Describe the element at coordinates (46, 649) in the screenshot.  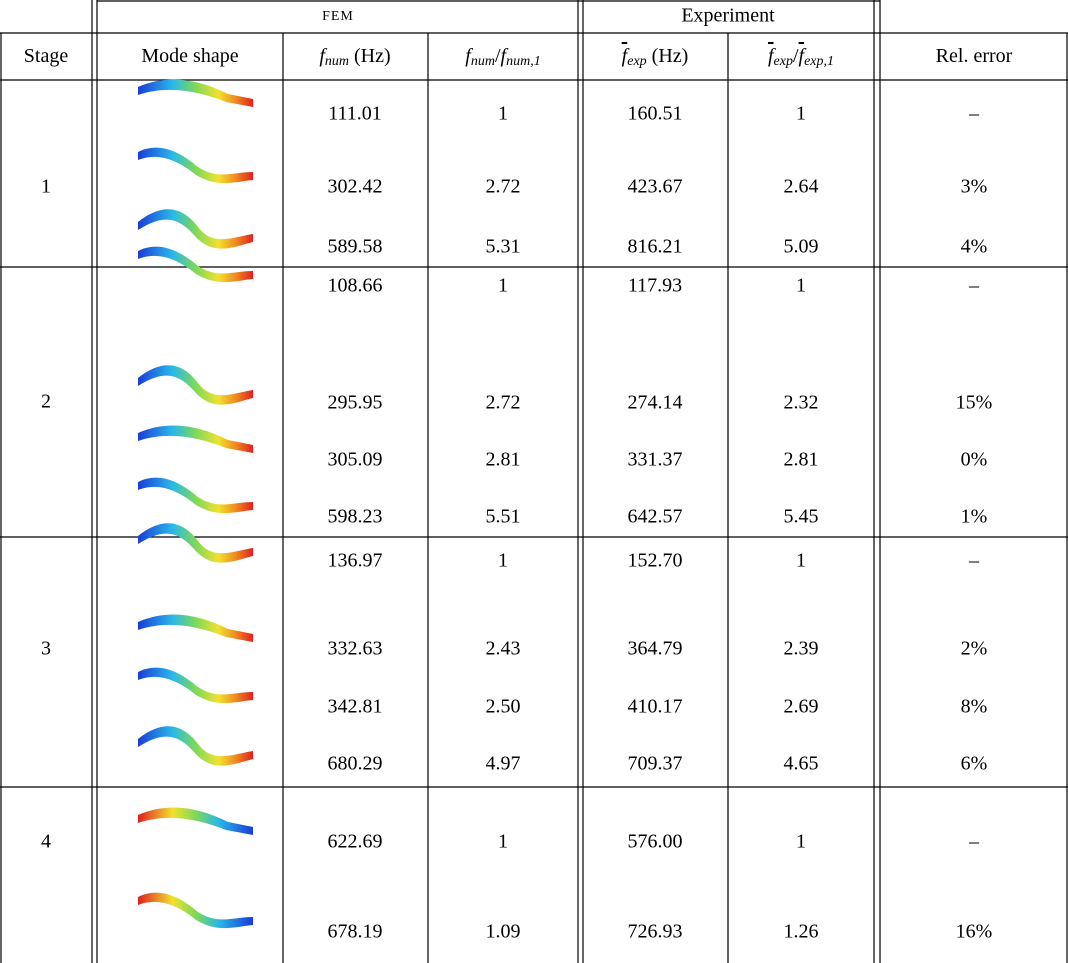
I see `stage-label: 3` at that location.